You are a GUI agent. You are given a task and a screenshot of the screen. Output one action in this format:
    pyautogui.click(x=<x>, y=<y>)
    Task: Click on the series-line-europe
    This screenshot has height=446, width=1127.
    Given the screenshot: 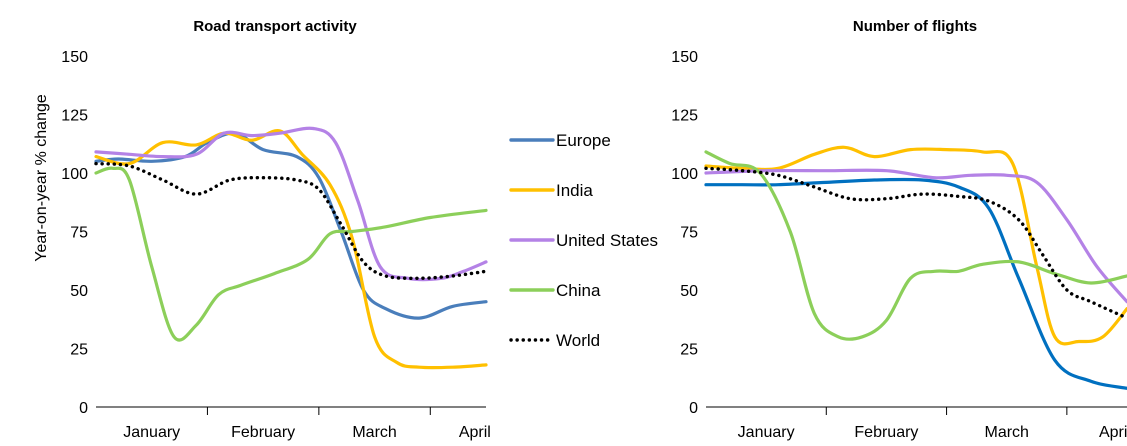 What is the action you would take?
    pyautogui.click(x=291, y=225)
    